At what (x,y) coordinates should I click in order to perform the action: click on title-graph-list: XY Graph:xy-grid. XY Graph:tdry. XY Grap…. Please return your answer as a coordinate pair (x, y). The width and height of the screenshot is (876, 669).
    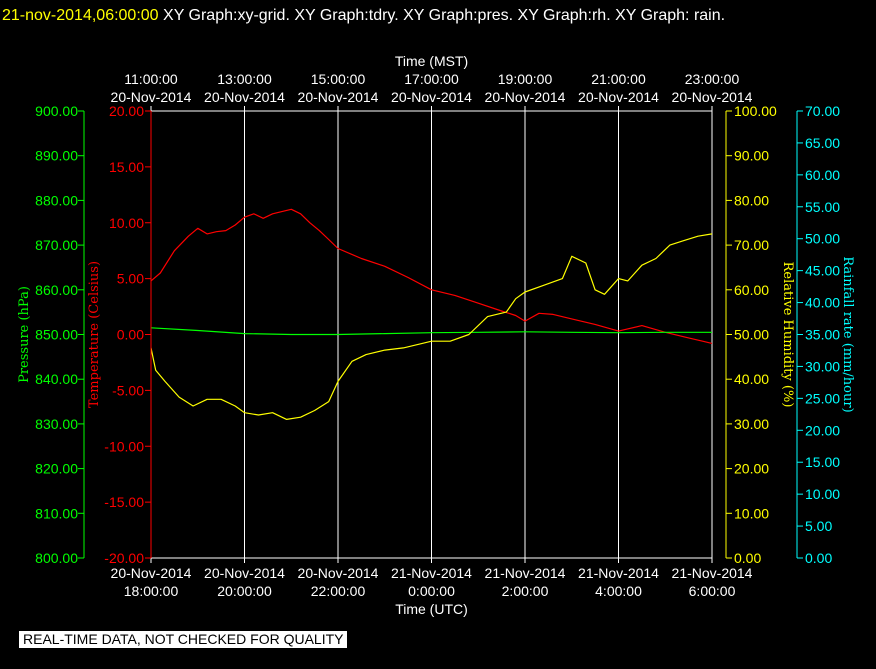
    Looking at the image, I should click on (442, 15).